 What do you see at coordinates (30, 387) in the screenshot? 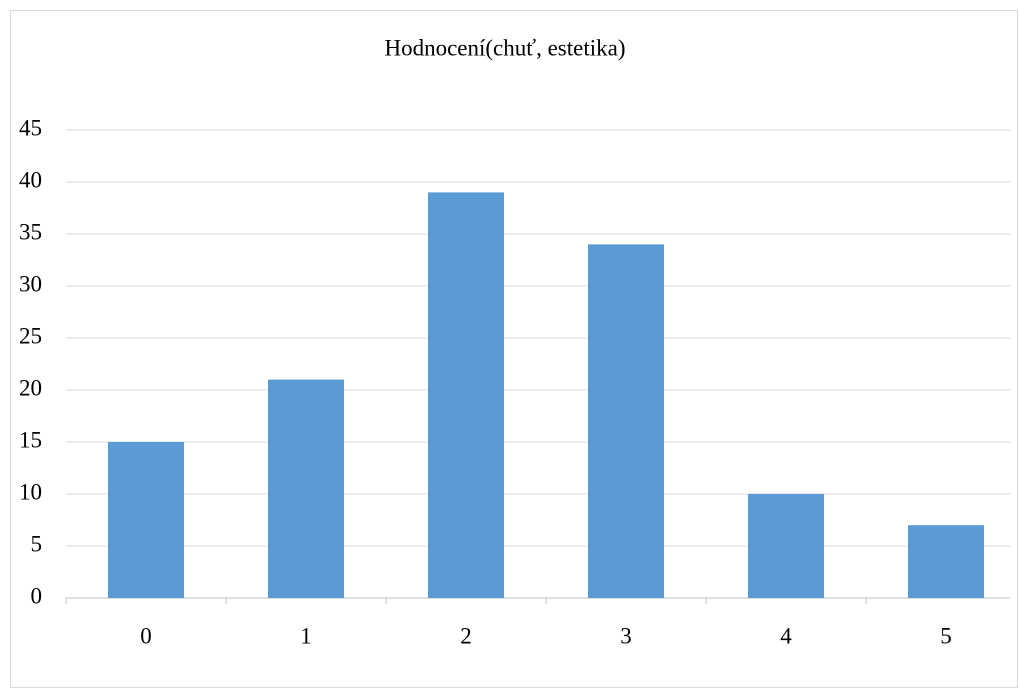
I see `y-tick-label: 20` at bounding box center [30, 387].